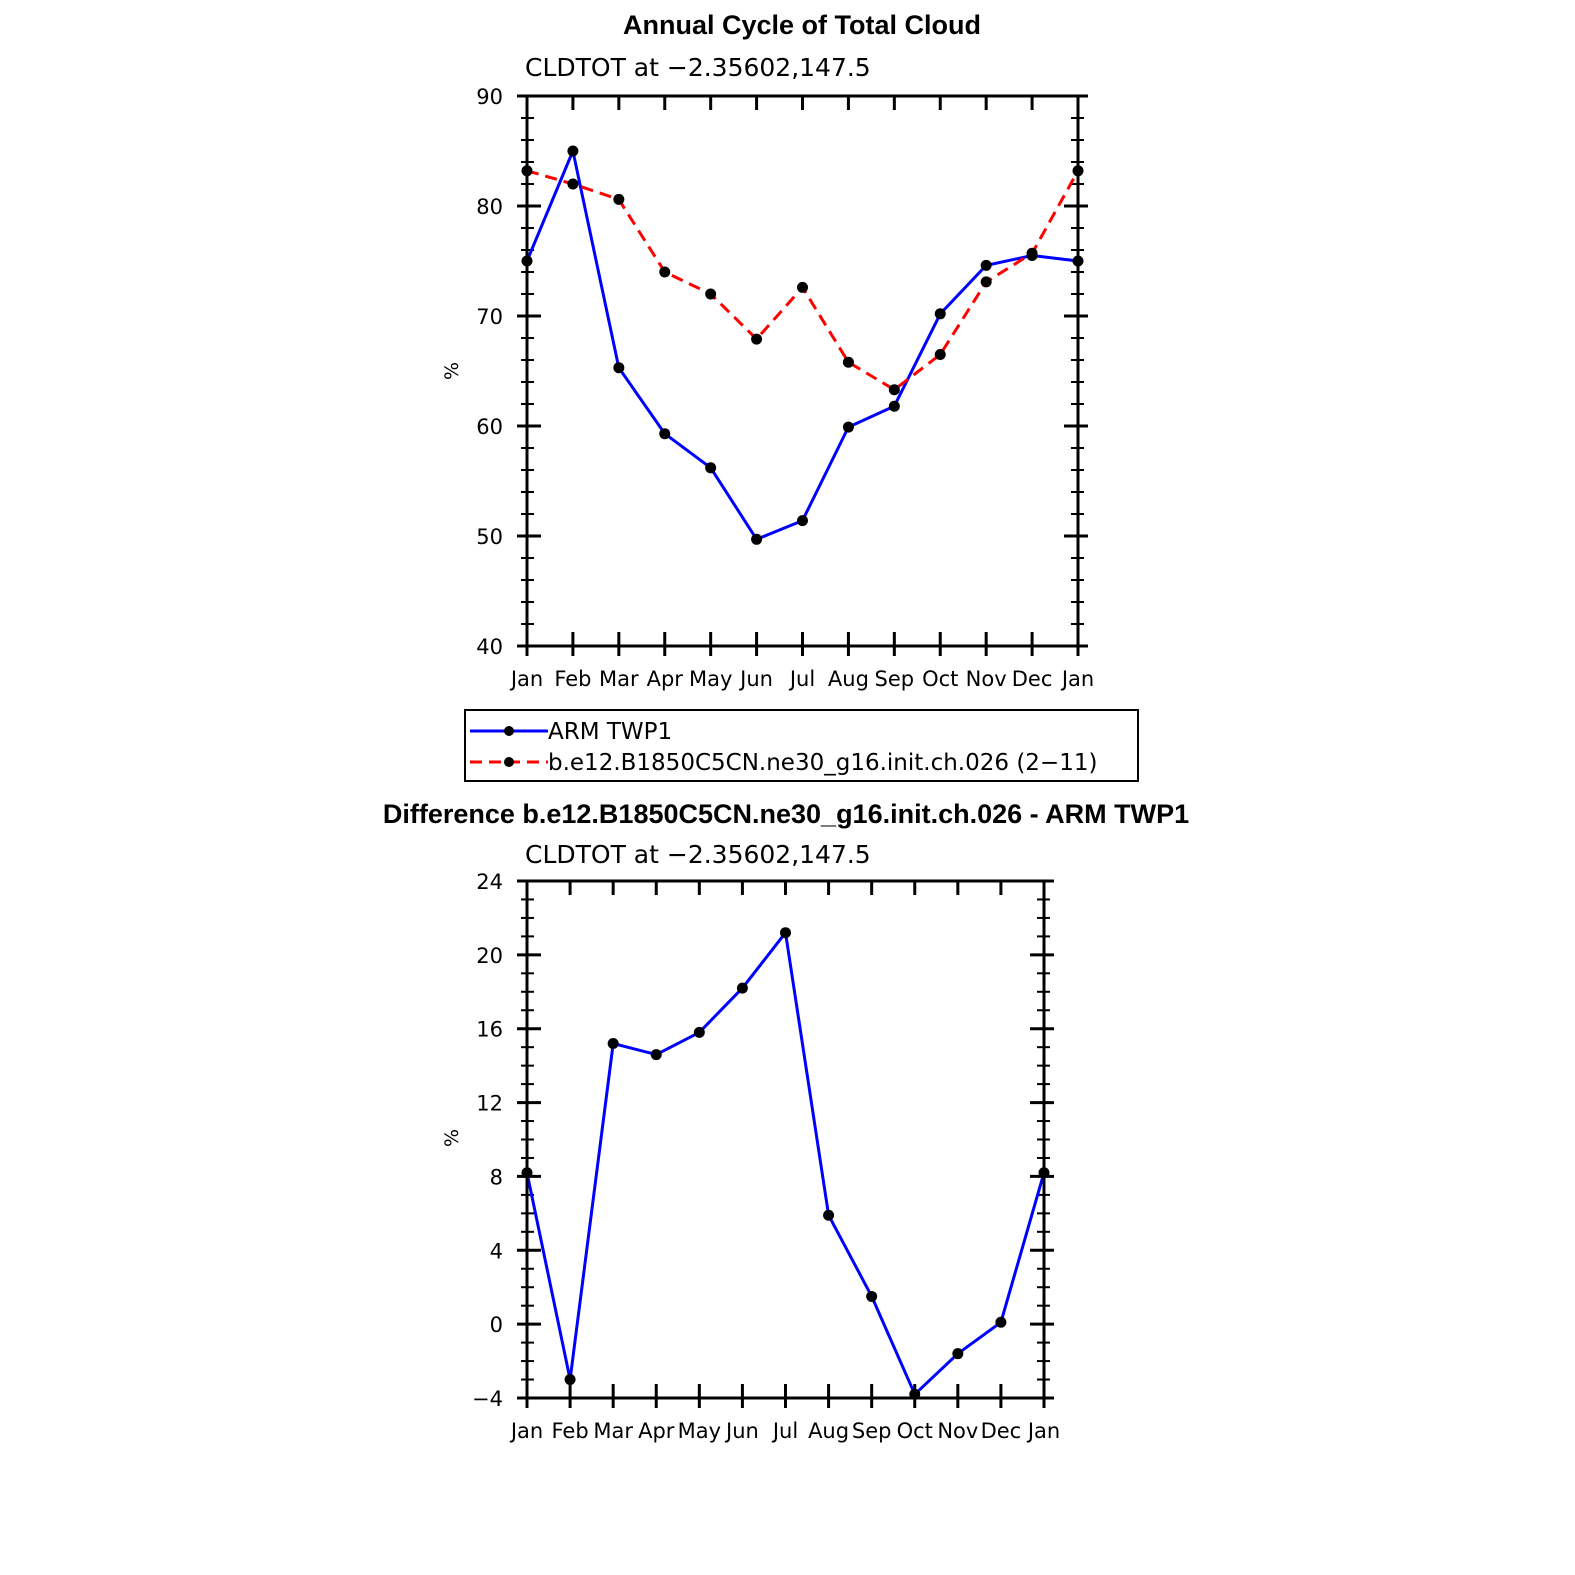 This screenshot has width=1575, height=1575. Describe the element at coordinates (489, 1104) in the screenshot. I see `y-tick-label: 12` at that location.